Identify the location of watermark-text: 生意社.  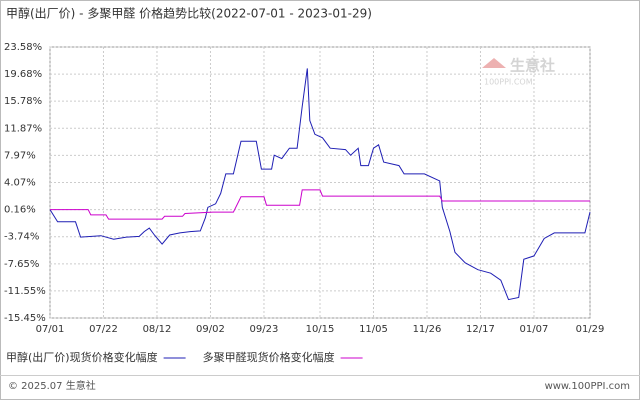
(532, 66).